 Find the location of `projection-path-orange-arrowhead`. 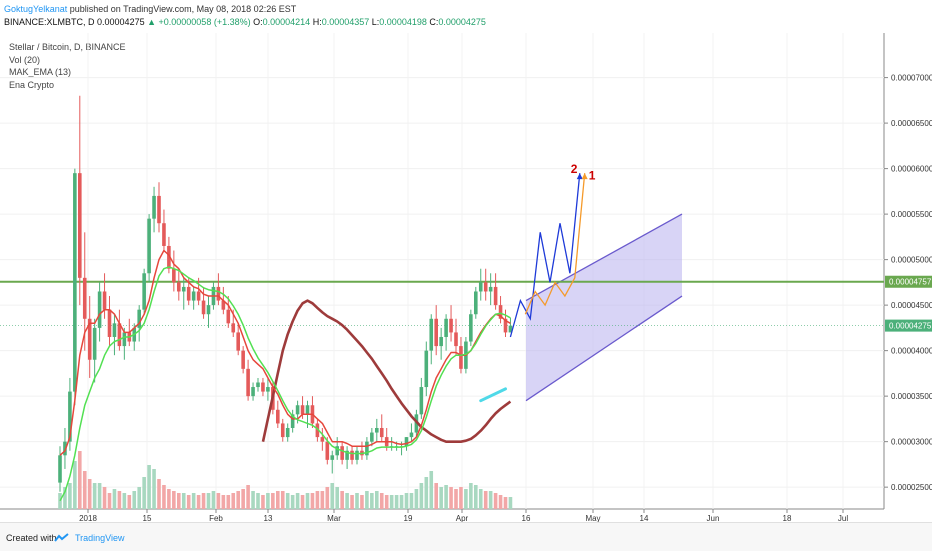

projection-path-orange-arrowhead is located at coordinates (584, 176).